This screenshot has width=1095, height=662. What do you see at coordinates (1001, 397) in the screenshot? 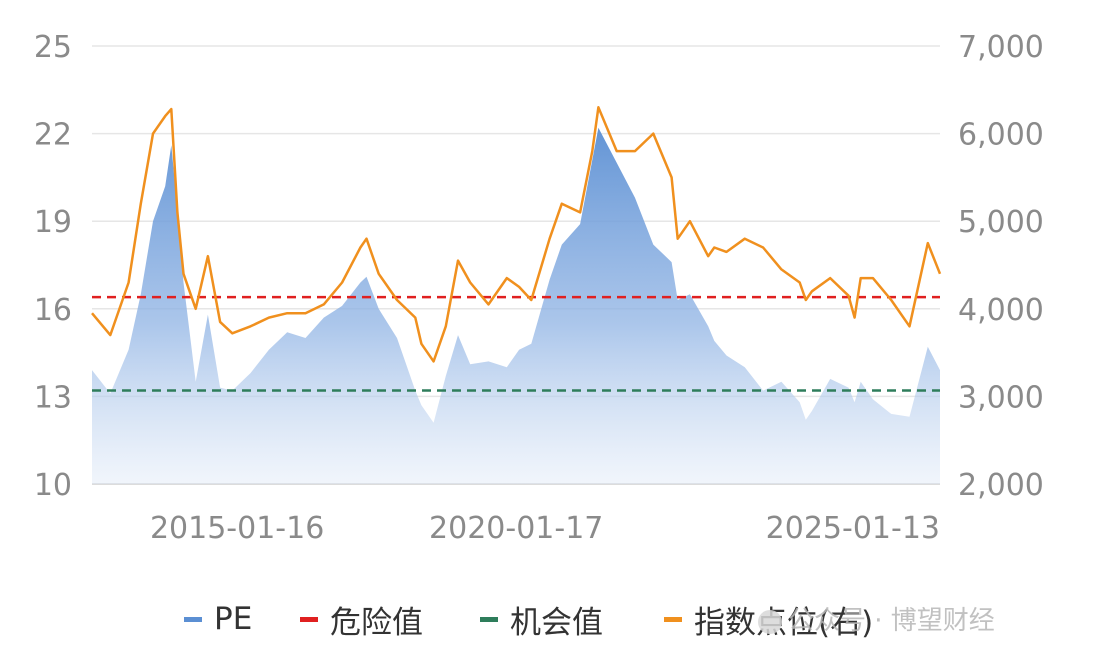
I see `right-axis-tick-label: 3,000` at bounding box center [1001, 397].